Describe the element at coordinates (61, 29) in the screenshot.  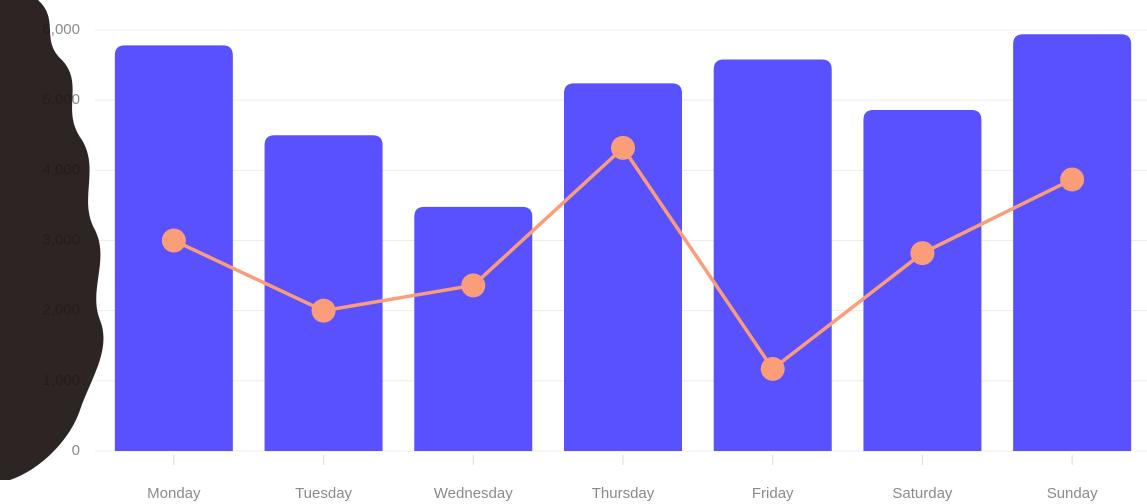
I see `y-tick-label: 6,000` at that location.